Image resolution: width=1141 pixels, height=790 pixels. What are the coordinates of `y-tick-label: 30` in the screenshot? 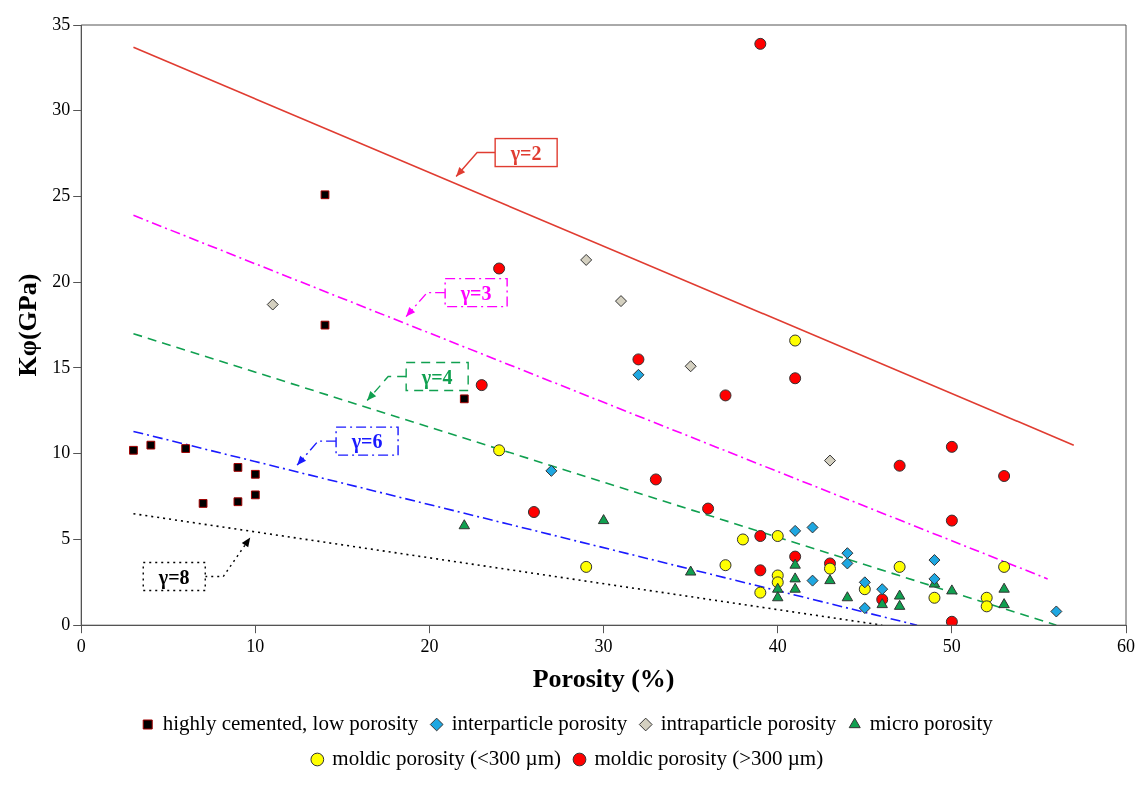 It's located at (61, 109).